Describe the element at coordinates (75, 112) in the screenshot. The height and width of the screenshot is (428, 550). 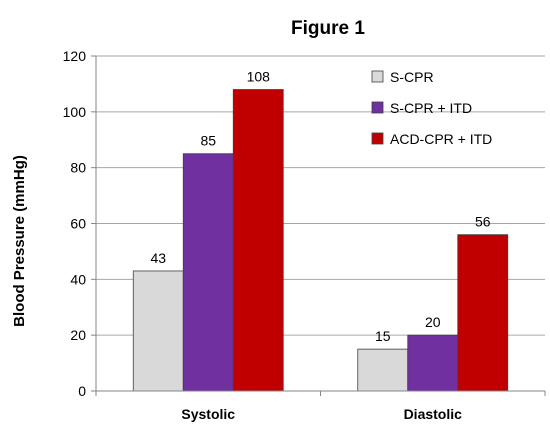
I see `y-tick-label: 100` at that location.